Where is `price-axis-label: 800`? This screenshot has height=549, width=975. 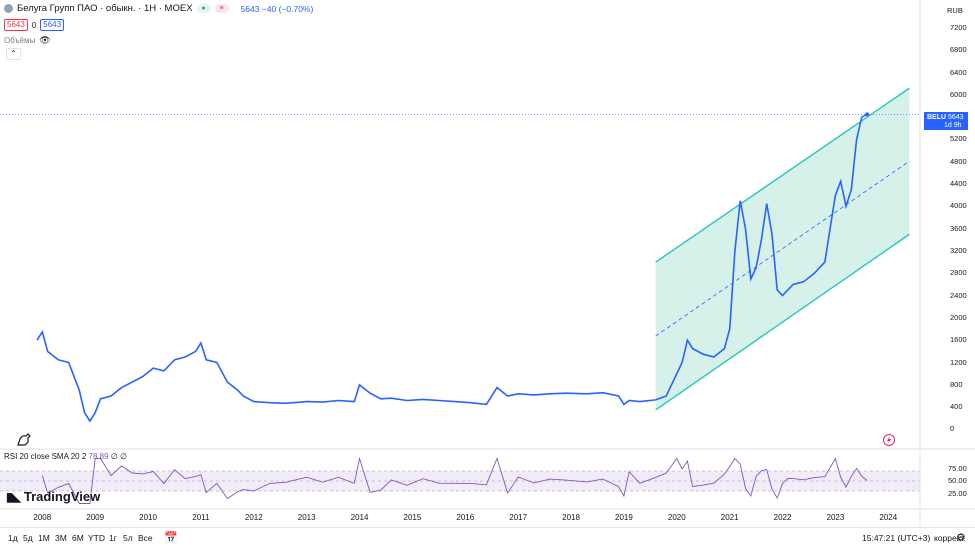 price-axis-label: 800 is located at coordinates (956, 384).